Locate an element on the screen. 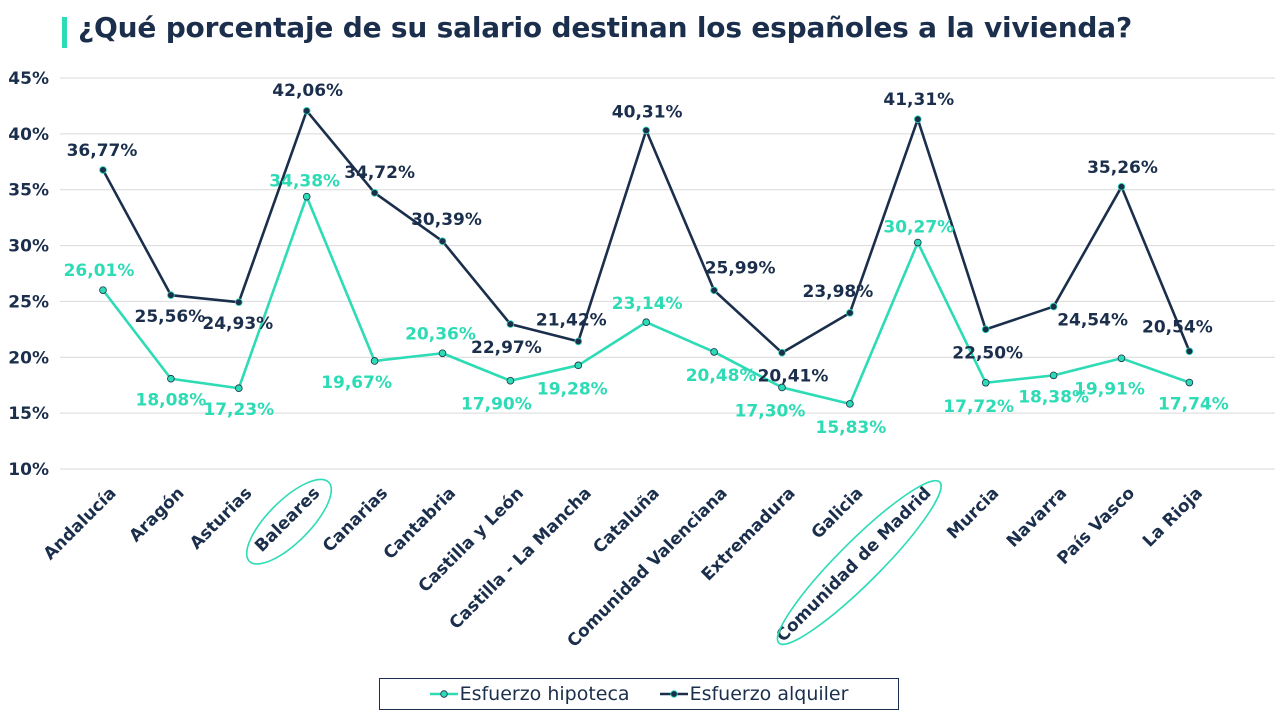 Image resolution: width=1280 pixels, height=720 pixels. data-label-alquiler: 20,41% is located at coordinates (793, 377).